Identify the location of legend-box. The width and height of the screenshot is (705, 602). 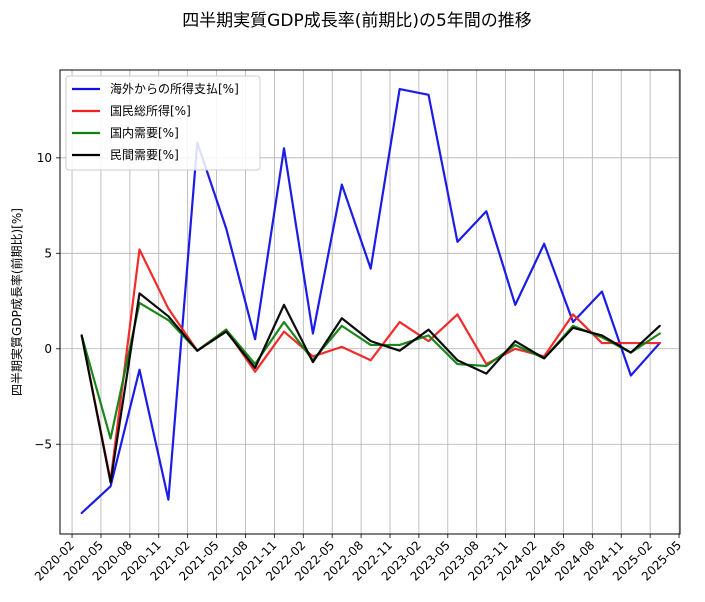
(163, 123).